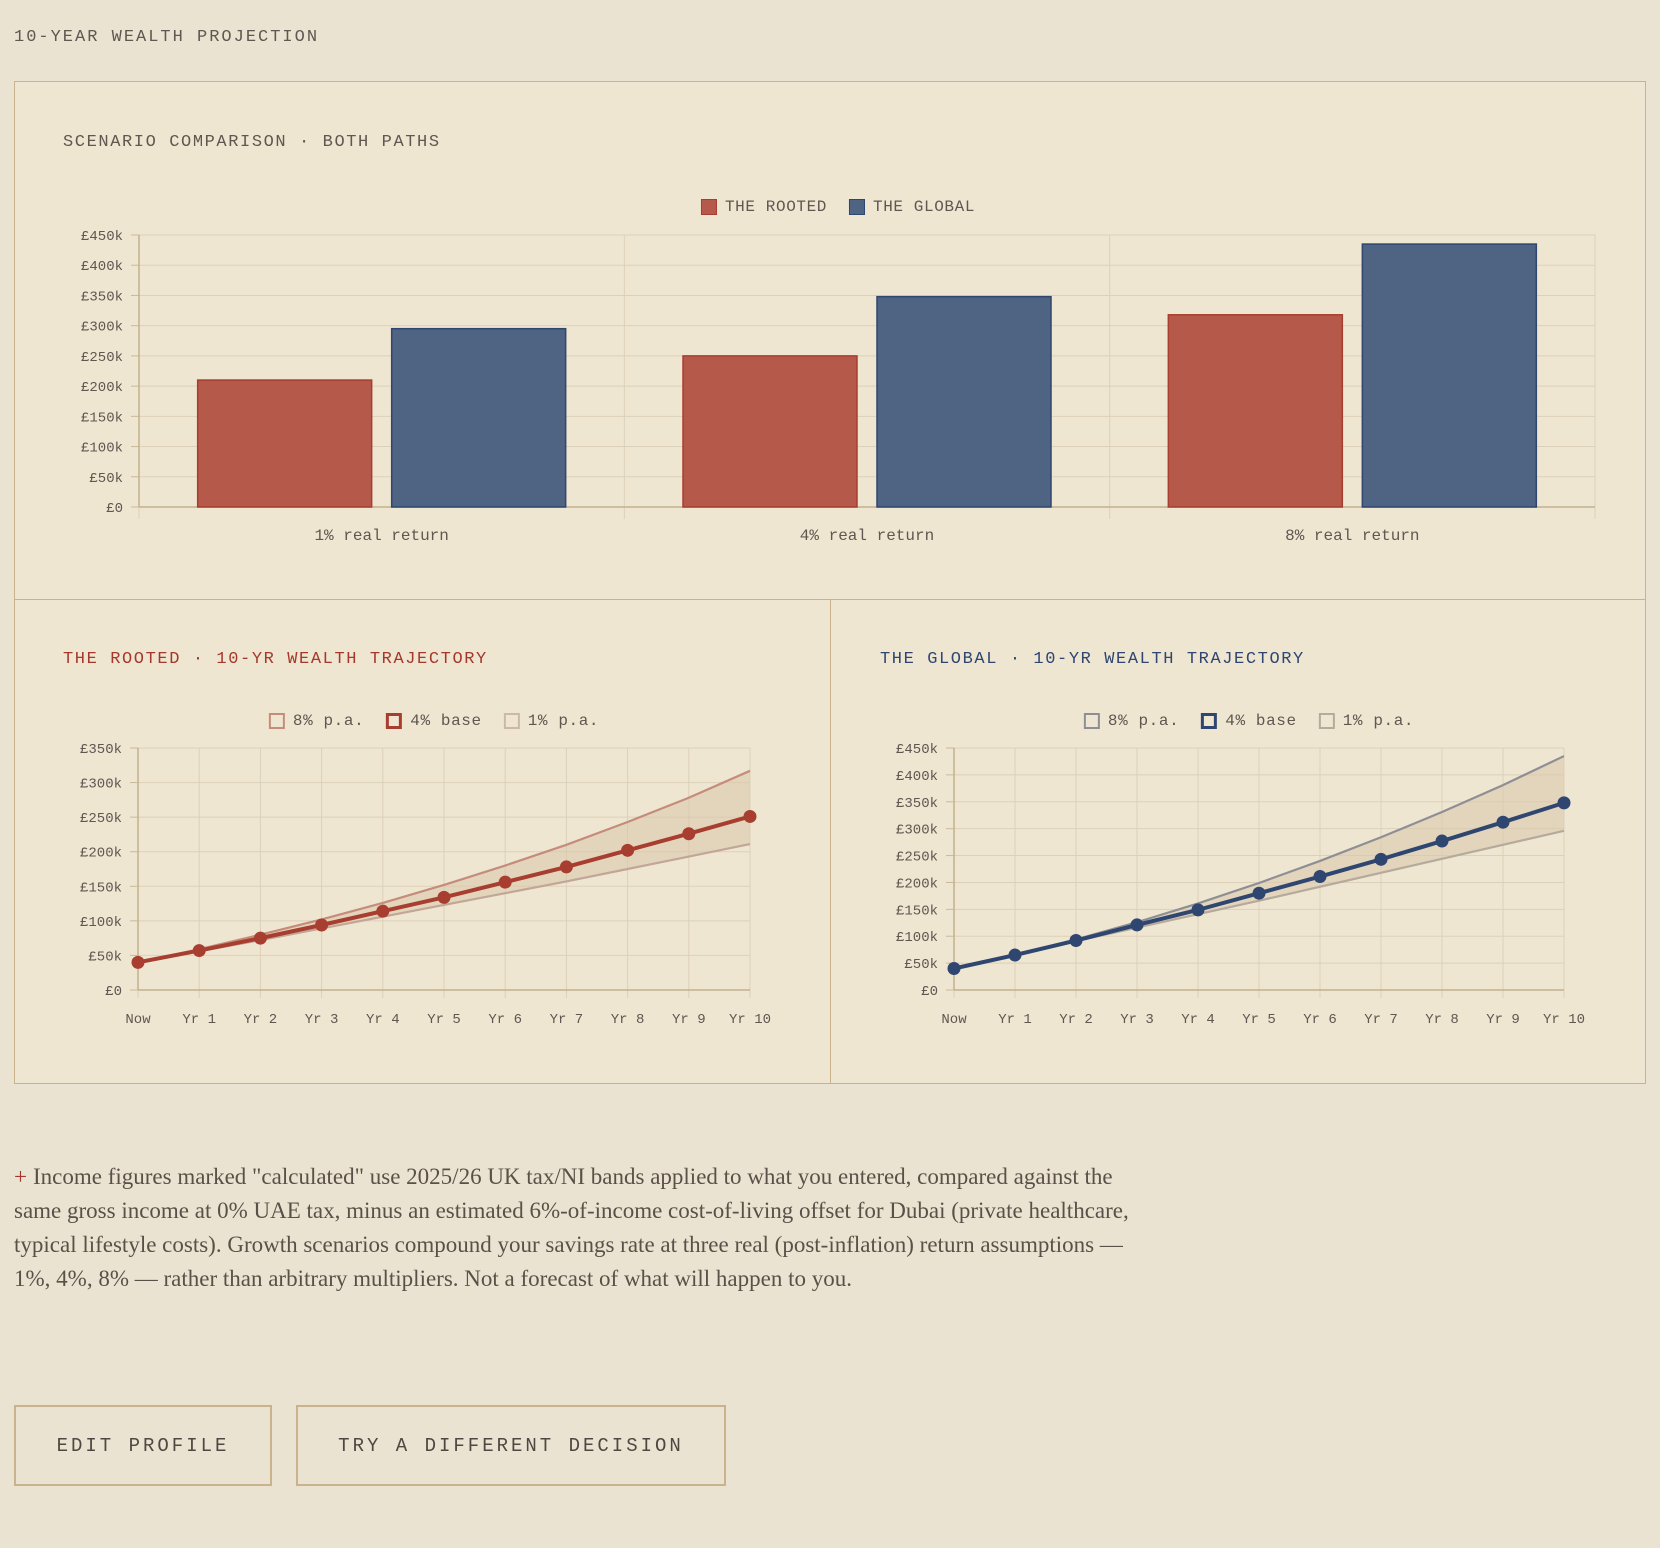  Describe the element at coordinates (101, 750) in the screenshot. I see `rooted-ytick-label: £350k` at that location.